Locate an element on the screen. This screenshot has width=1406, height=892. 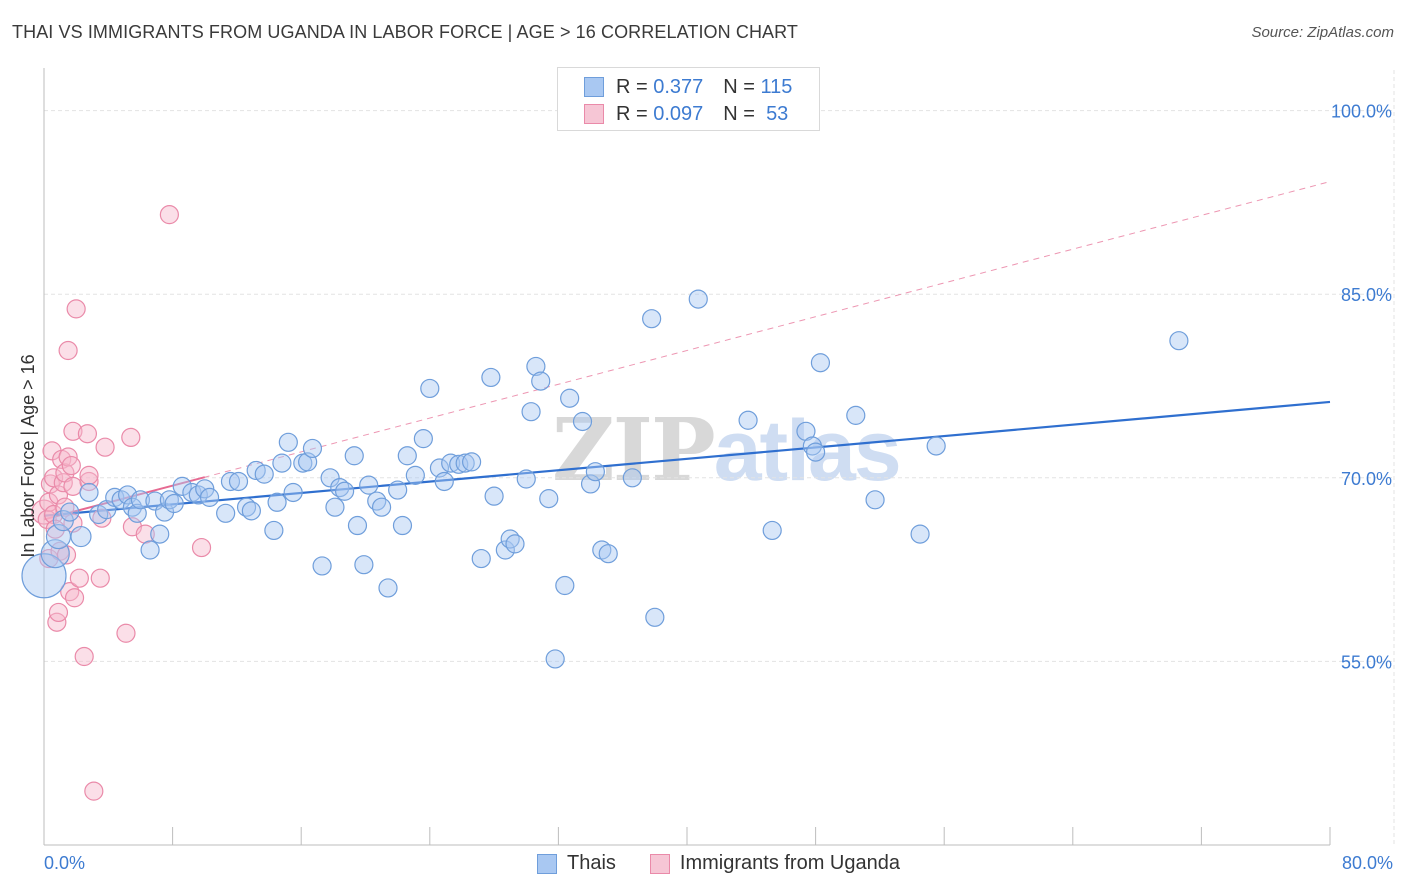
thais-legend-swatch is located at coordinates (547, 863).